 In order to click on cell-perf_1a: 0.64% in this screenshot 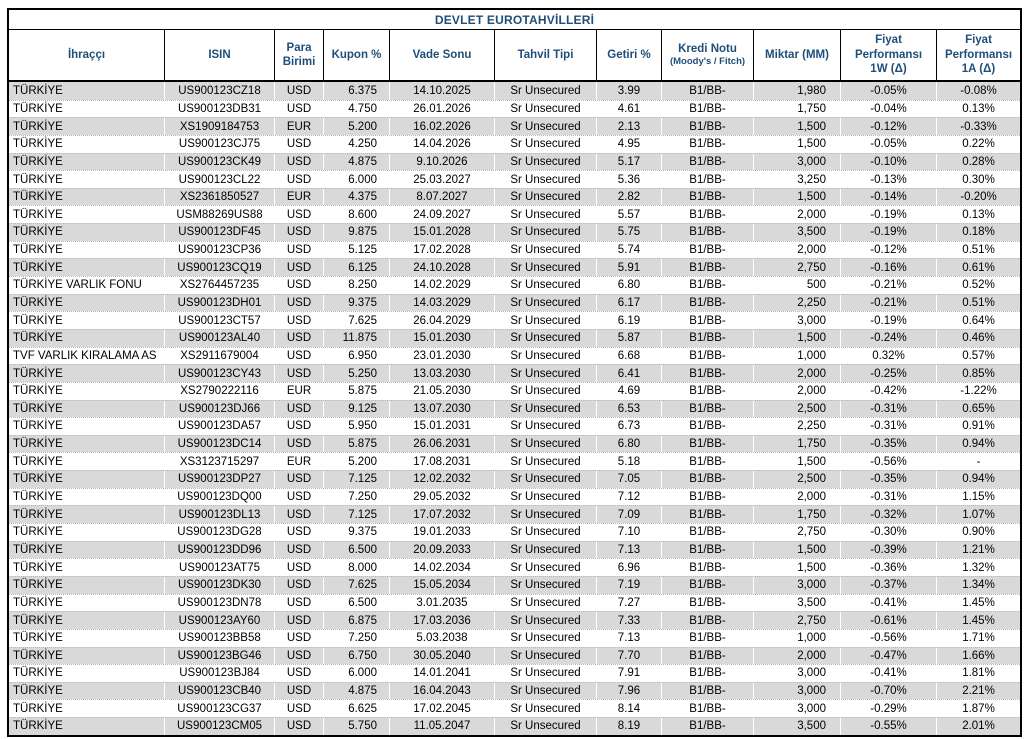, I will do `click(978, 320)`.